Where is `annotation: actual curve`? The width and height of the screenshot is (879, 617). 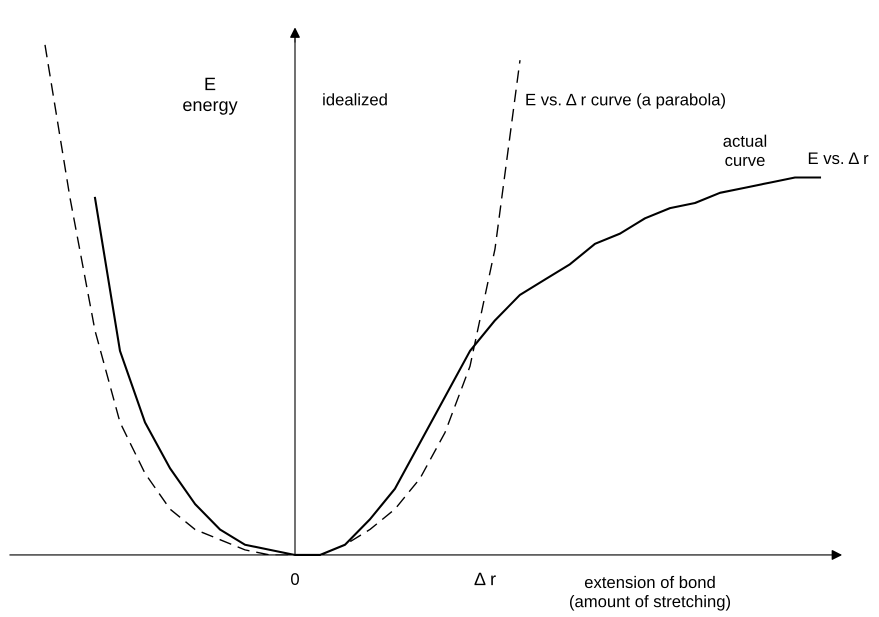 annotation: actual curve is located at coordinates (744, 150).